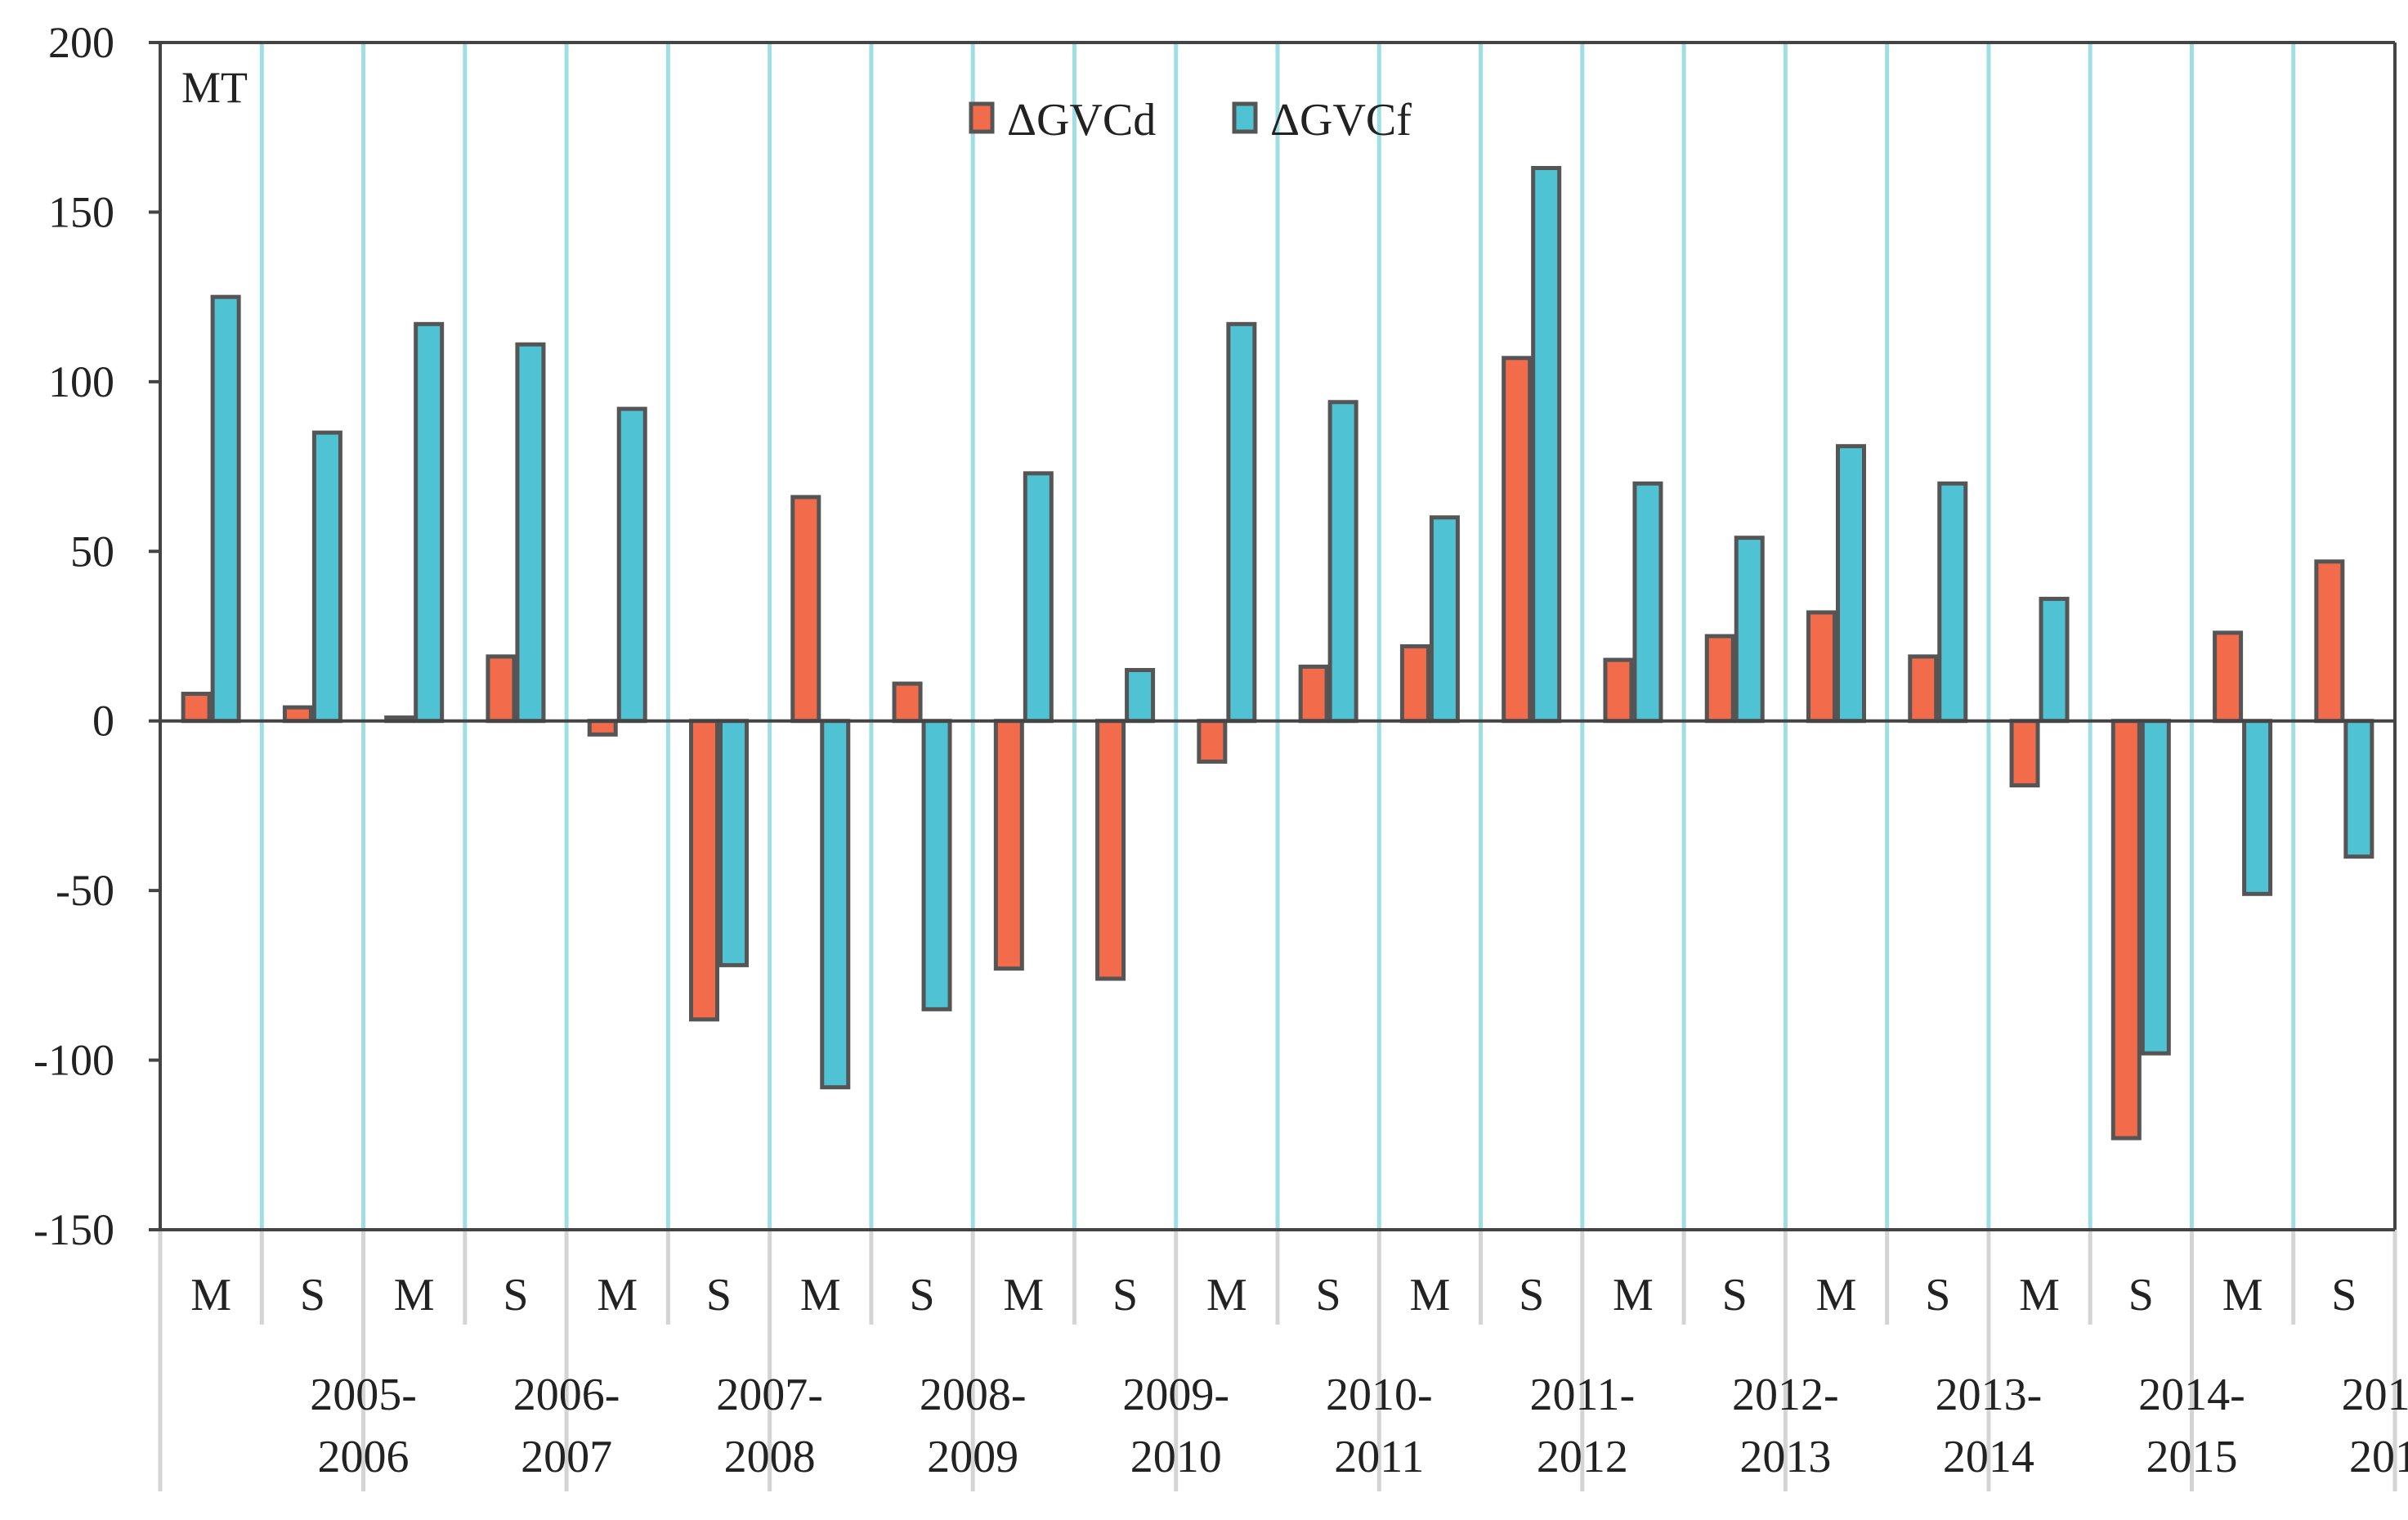 The image size is (2408, 1520). I want to click on y-tick-label: 50, so click(92, 551).